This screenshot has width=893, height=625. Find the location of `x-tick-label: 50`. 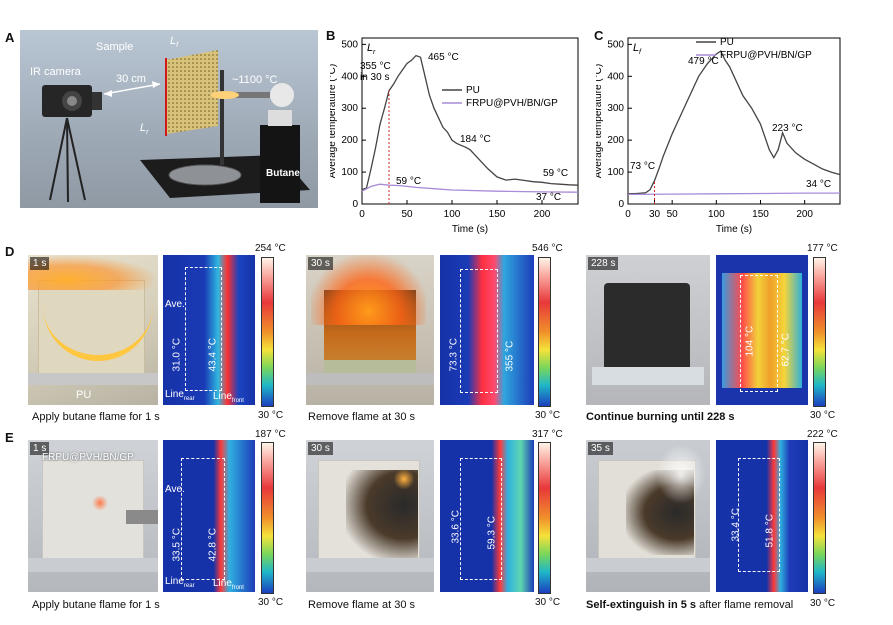

x-tick-label: 50 is located at coordinates (407, 214).